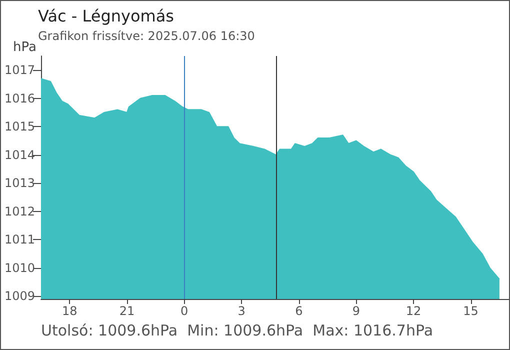  Describe the element at coordinates (19, 98) in the screenshot. I see `y-tick-label: 1016` at that location.